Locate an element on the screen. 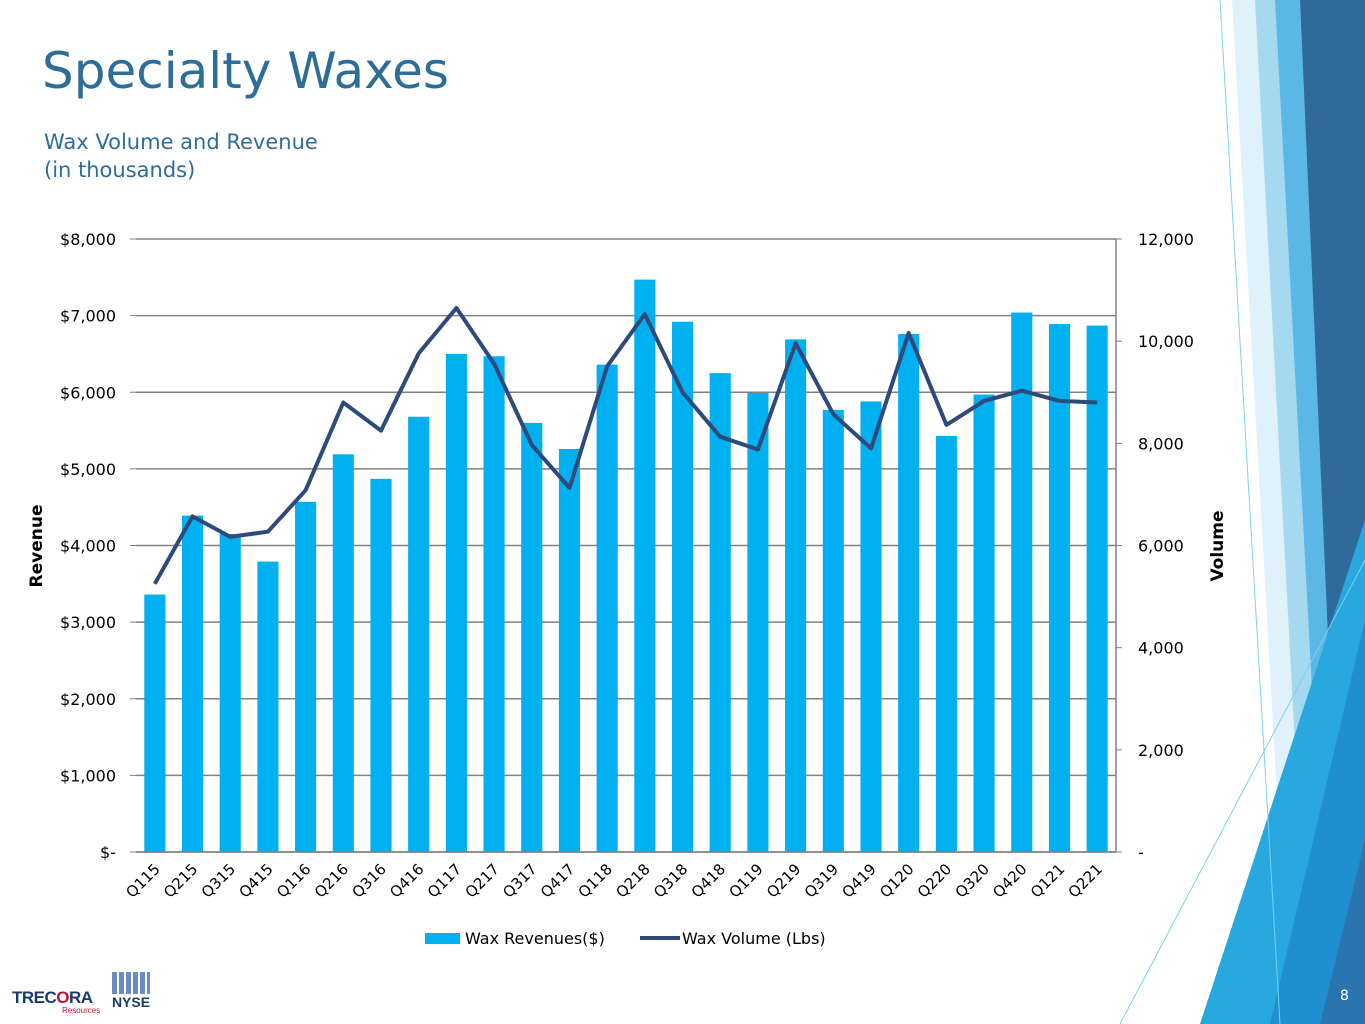 The height and width of the screenshot is (1024, 1365). x-tick-label: Q119 is located at coordinates (745, 880).